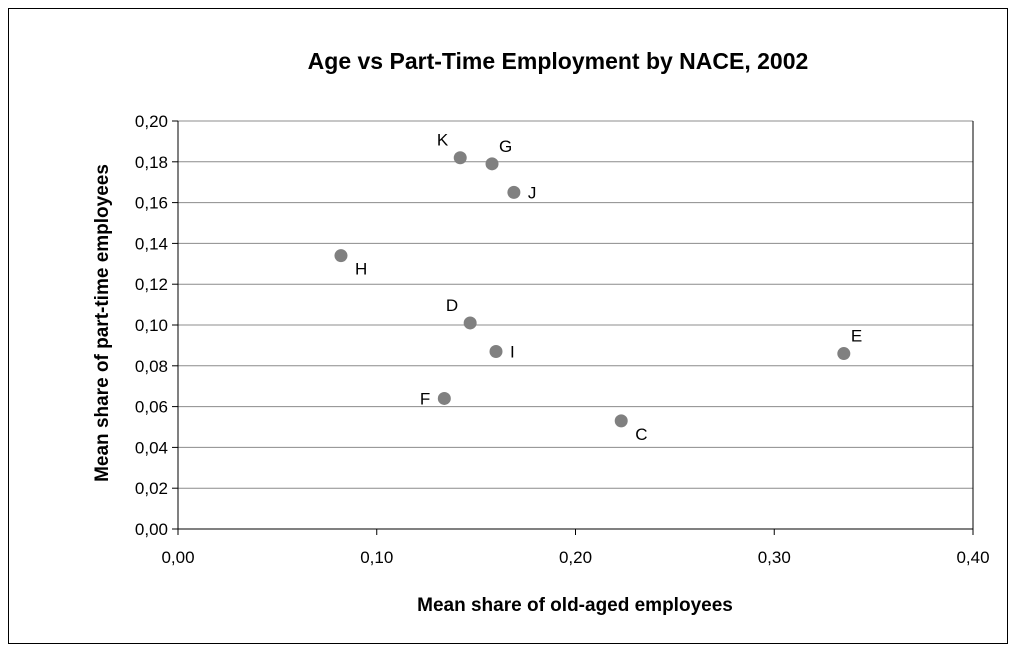 This screenshot has height=647, width=1016. I want to click on point-label-D: D, so click(452, 305).